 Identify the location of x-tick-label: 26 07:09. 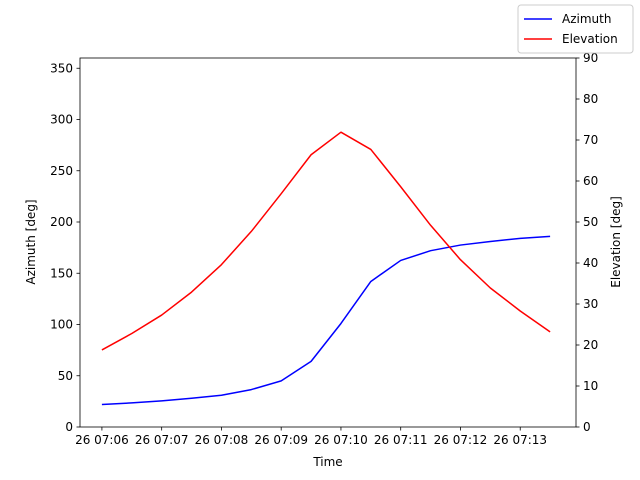
(281, 440).